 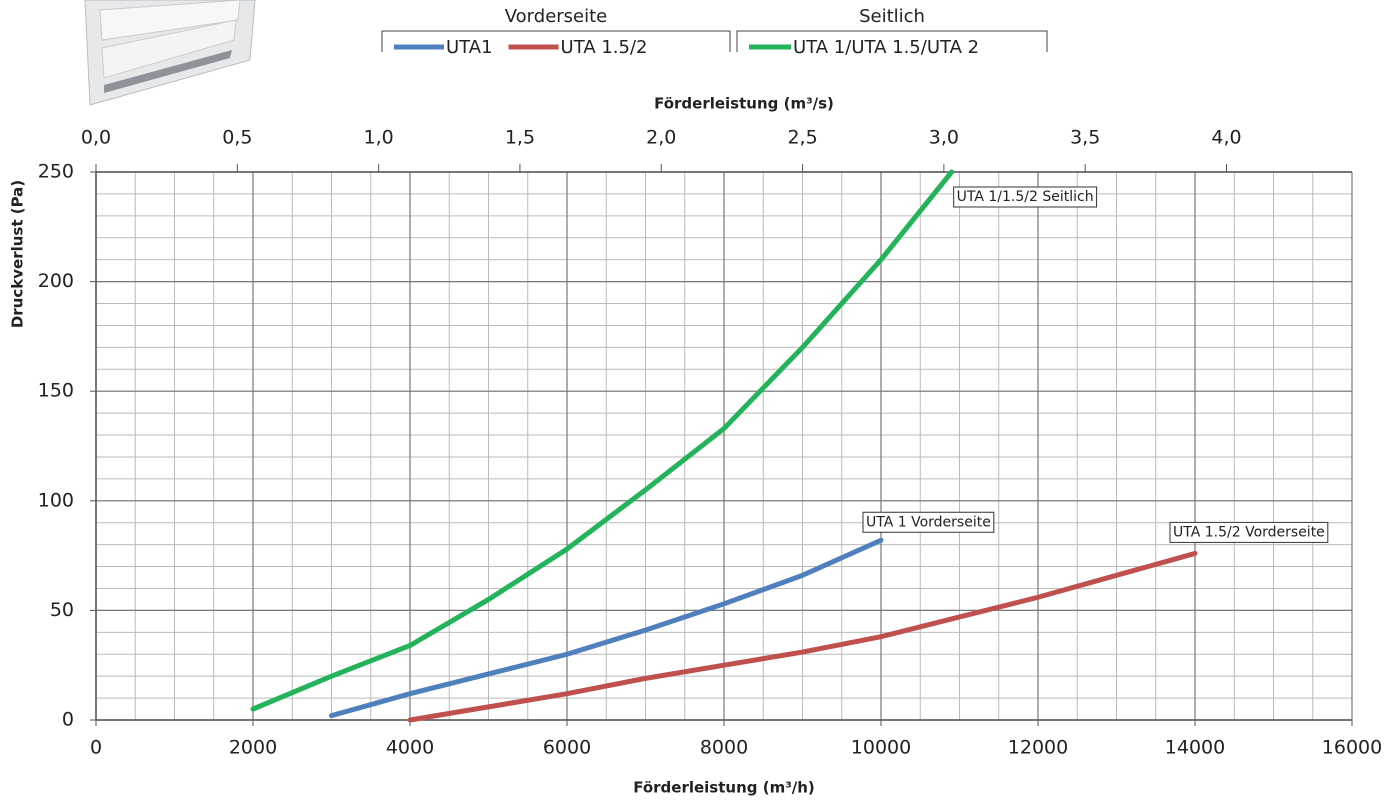 What do you see at coordinates (886, 47) in the screenshot?
I see `legend-label: UTA 1/UTA 1.5/UTA 2` at bounding box center [886, 47].